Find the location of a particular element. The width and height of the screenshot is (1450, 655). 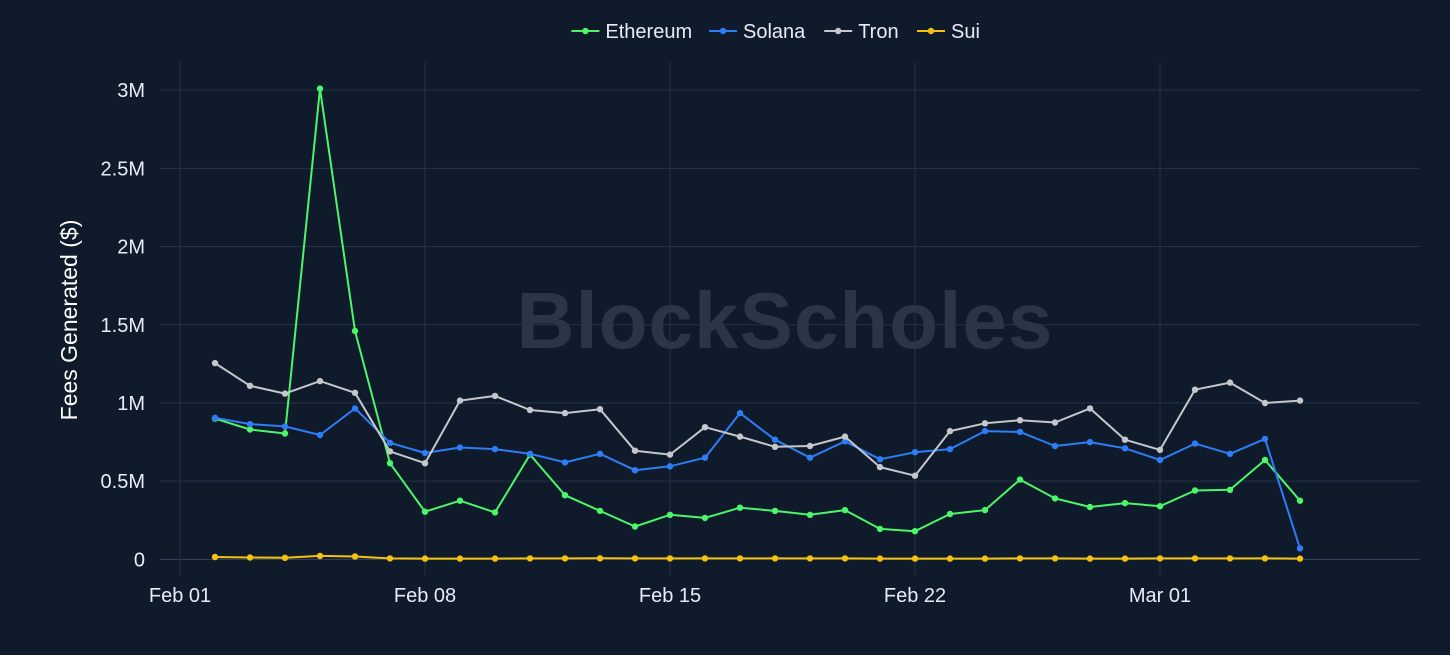

legend: Ethereum Solana Tron Sui is located at coordinates (775, 32).